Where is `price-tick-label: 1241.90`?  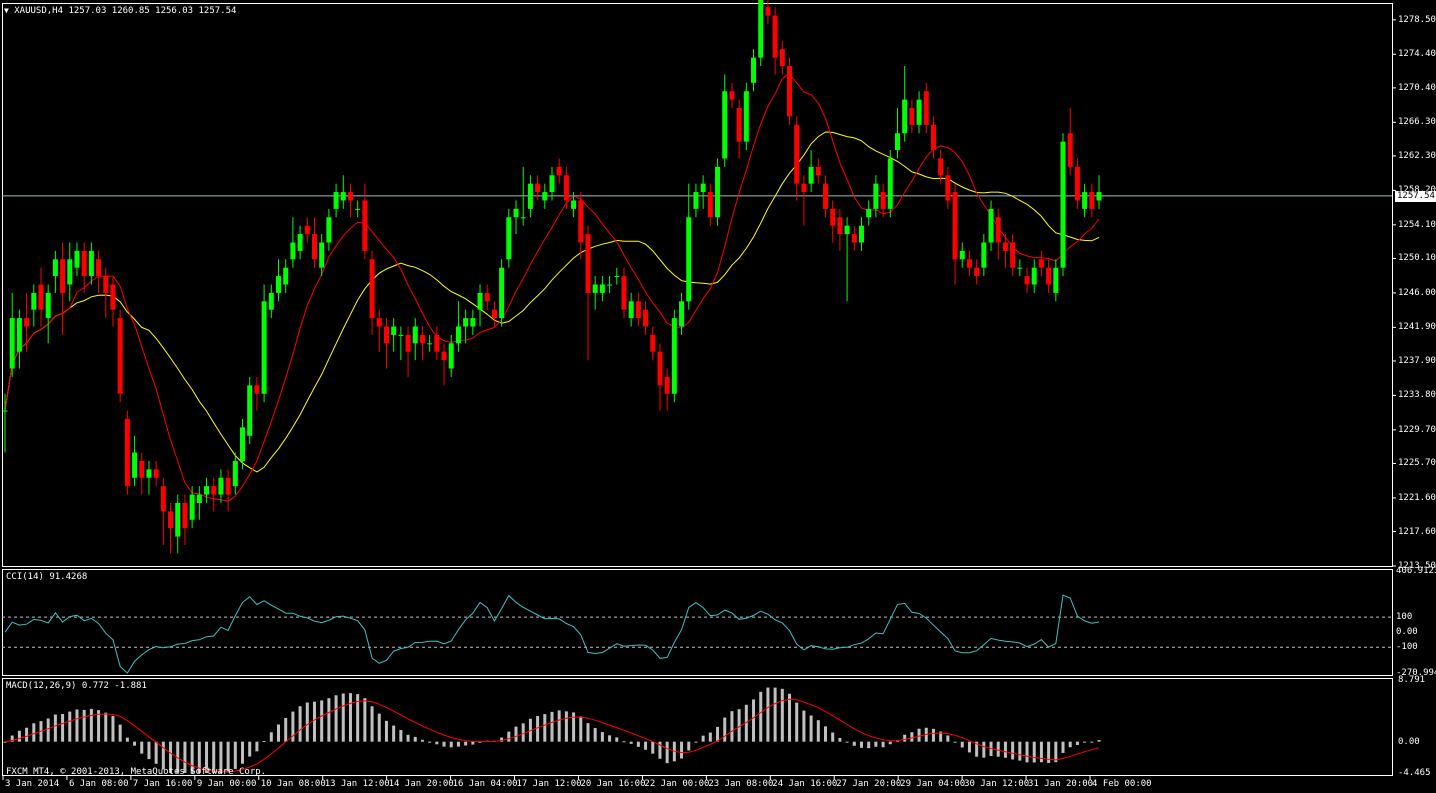 price-tick-label: 1241.90 is located at coordinates (1417, 327).